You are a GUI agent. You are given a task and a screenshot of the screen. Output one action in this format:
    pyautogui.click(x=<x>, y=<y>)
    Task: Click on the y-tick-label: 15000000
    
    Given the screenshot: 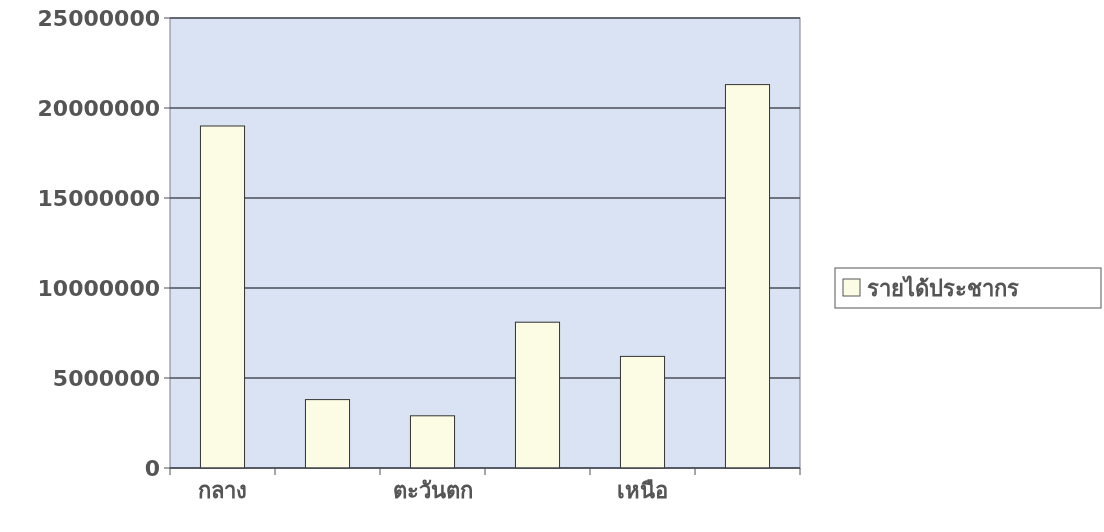 What is the action you would take?
    pyautogui.click(x=98, y=198)
    